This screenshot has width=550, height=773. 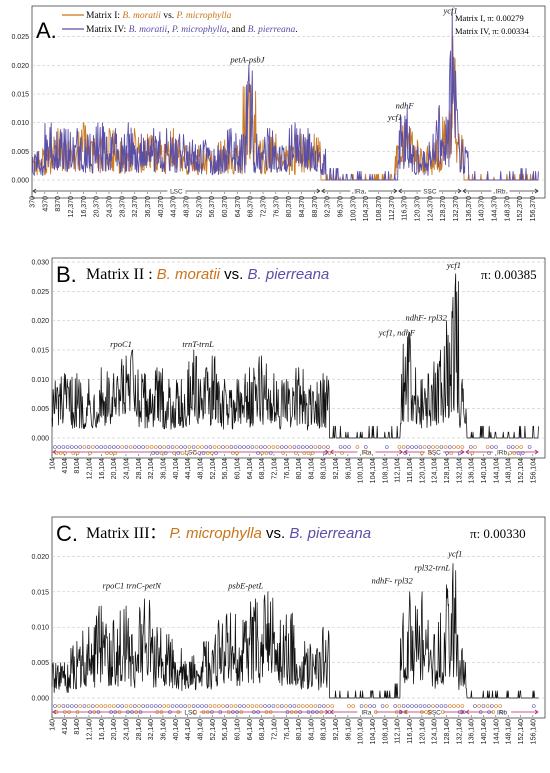 What do you see at coordinates (405, 105) in the screenshot?
I see `peak-annotation: ndhF` at bounding box center [405, 105].